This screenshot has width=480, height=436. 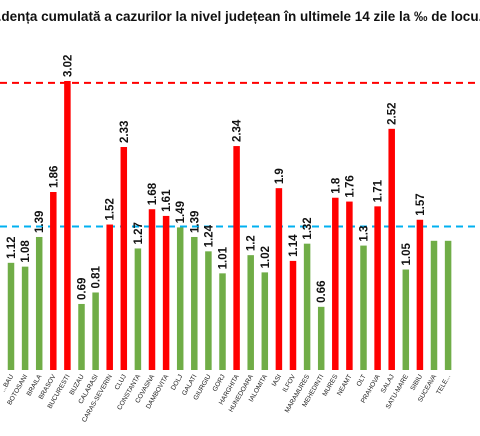 What do you see at coordinates (407, 254) in the screenshot?
I see `value-label-28: 1.05` at bounding box center [407, 254].